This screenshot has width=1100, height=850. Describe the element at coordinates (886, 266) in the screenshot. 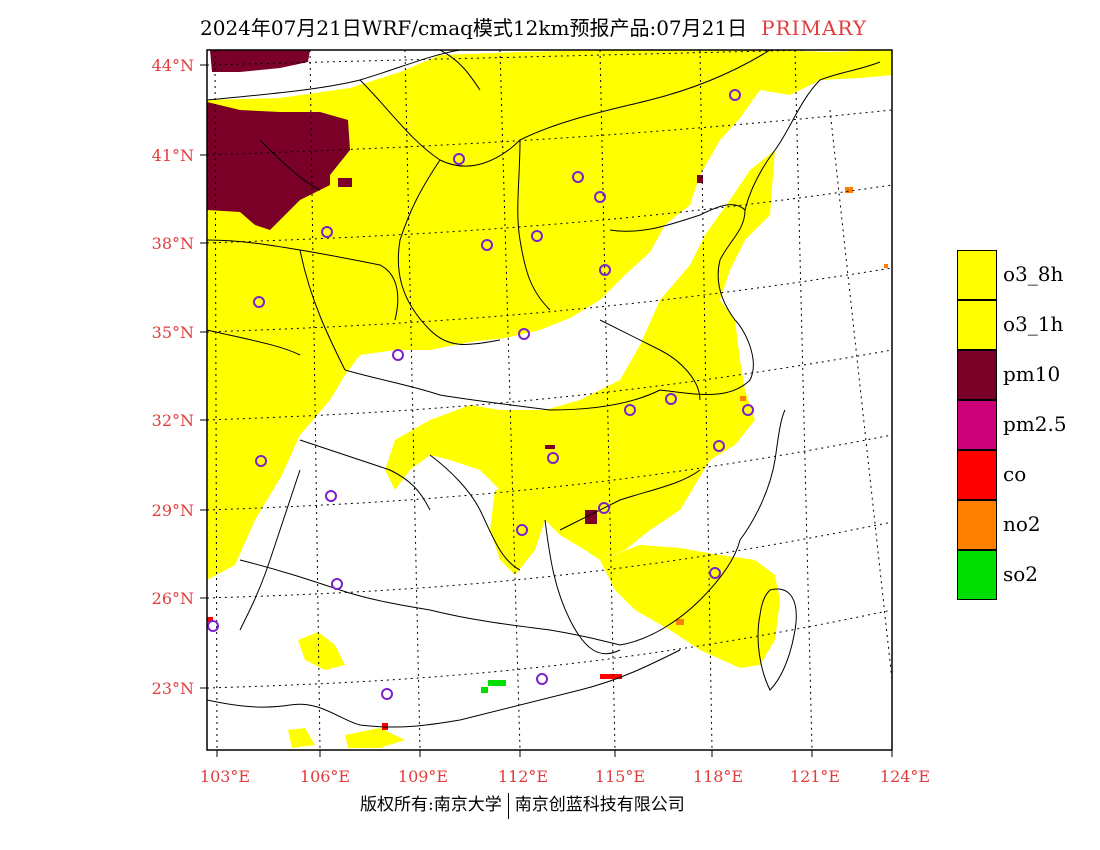

I see `no2-spot-far-east` at that location.